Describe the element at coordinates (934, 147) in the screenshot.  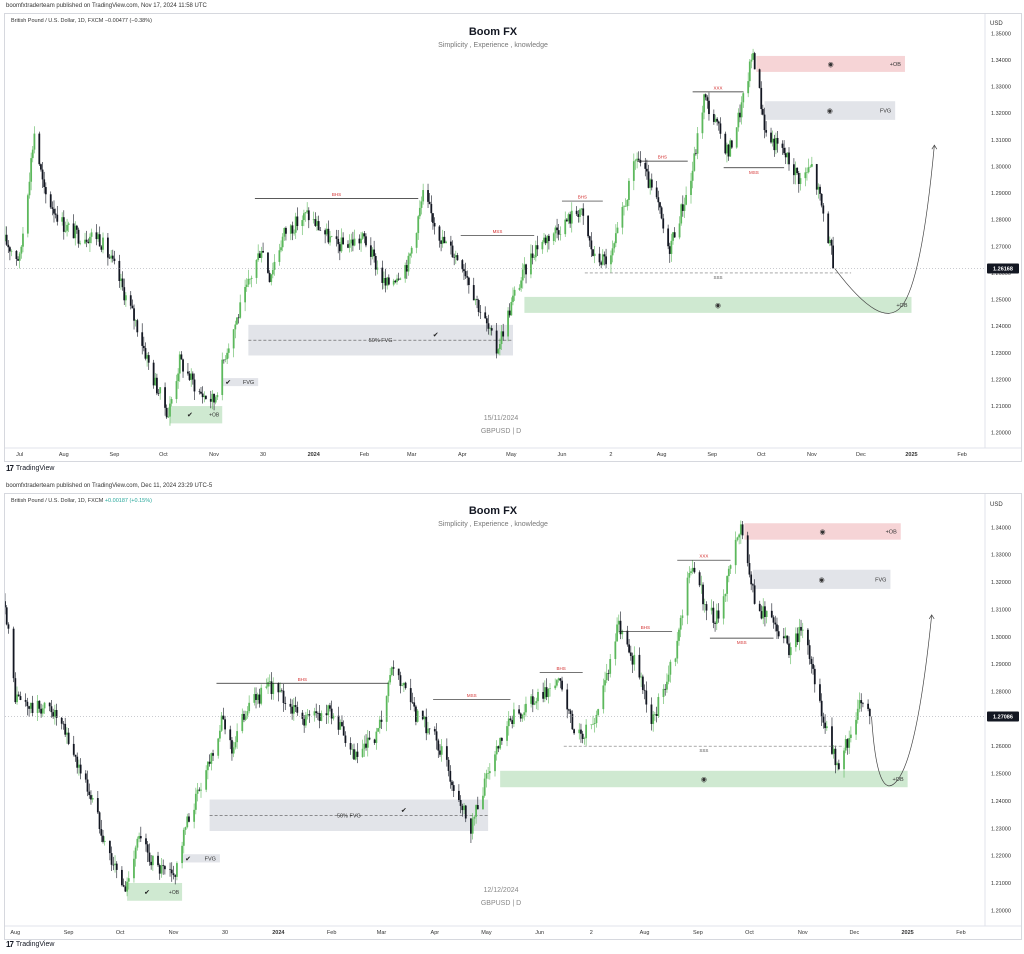
I see `projection-arrowhead` at that location.